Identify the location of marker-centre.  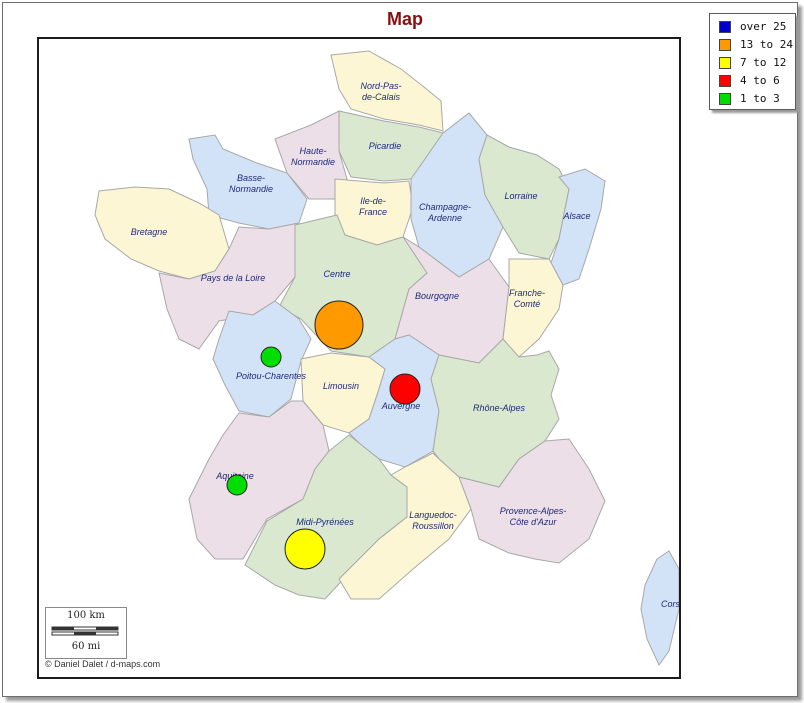
(339, 325).